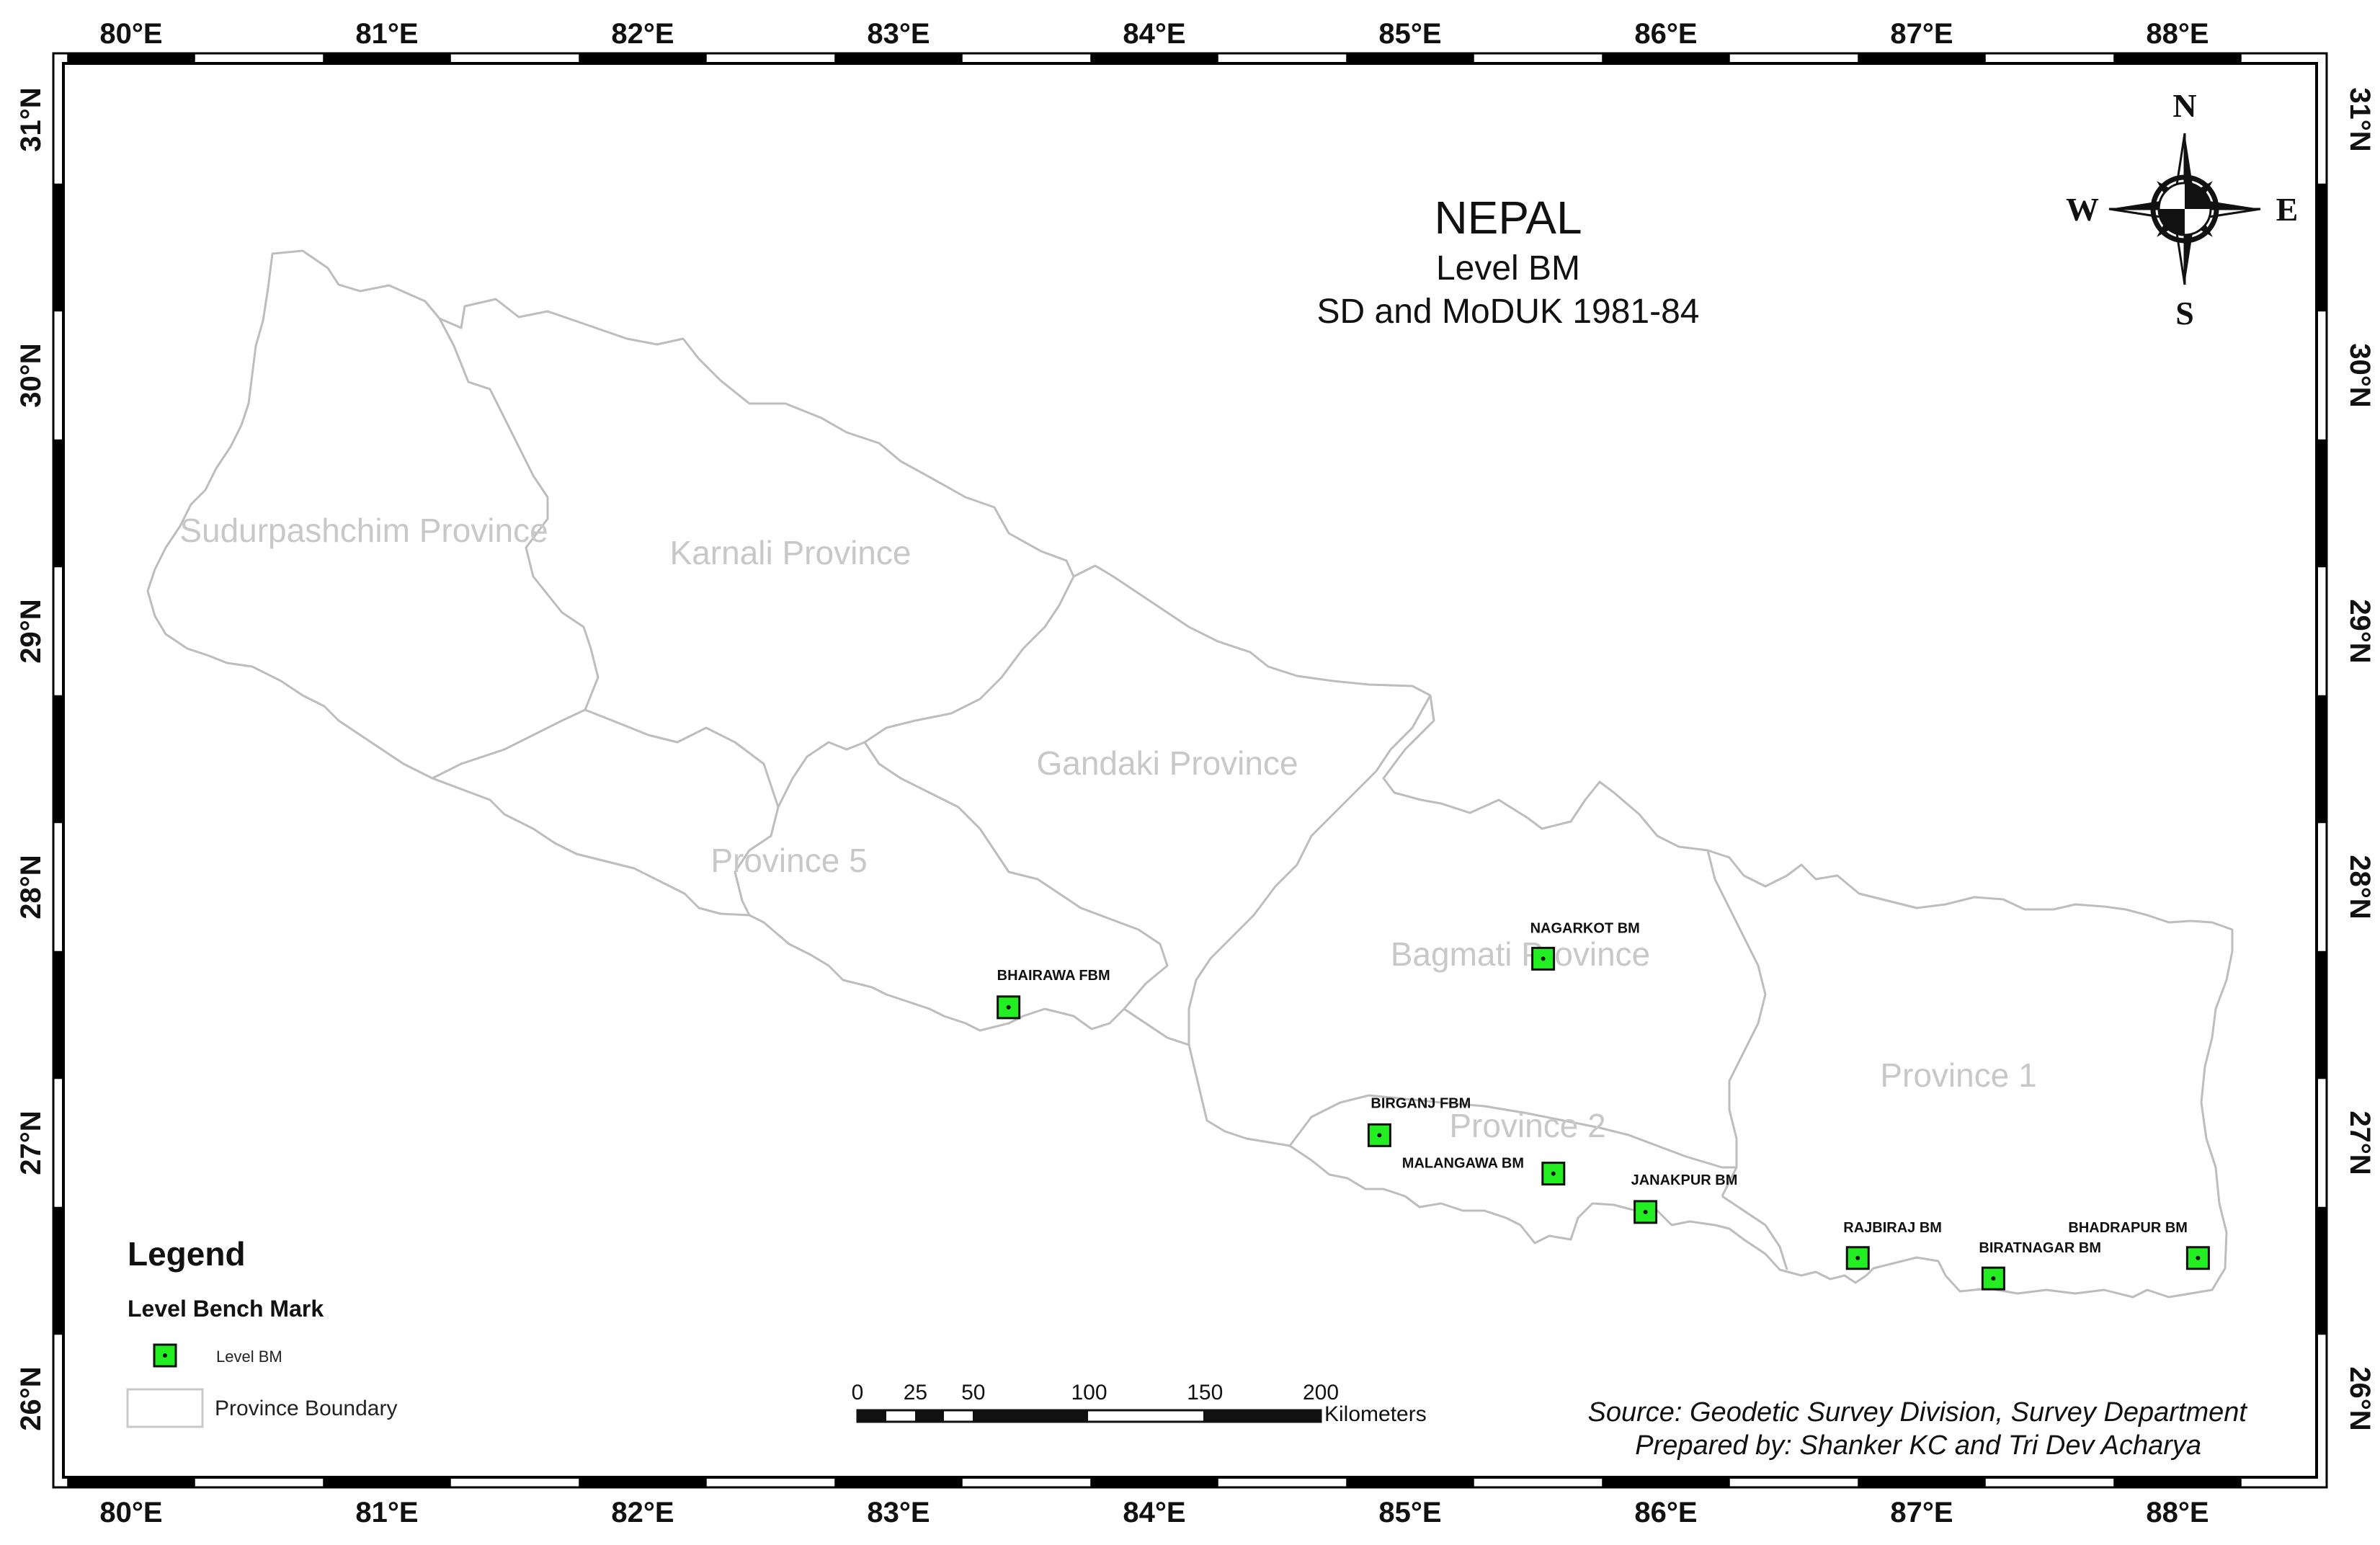 This screenshot has width=2380, height=1545. What do you see at coordinates (788, 860) in the screenshot?
I see `province-label-province5: Province 5` at bounding box center [788, 860].